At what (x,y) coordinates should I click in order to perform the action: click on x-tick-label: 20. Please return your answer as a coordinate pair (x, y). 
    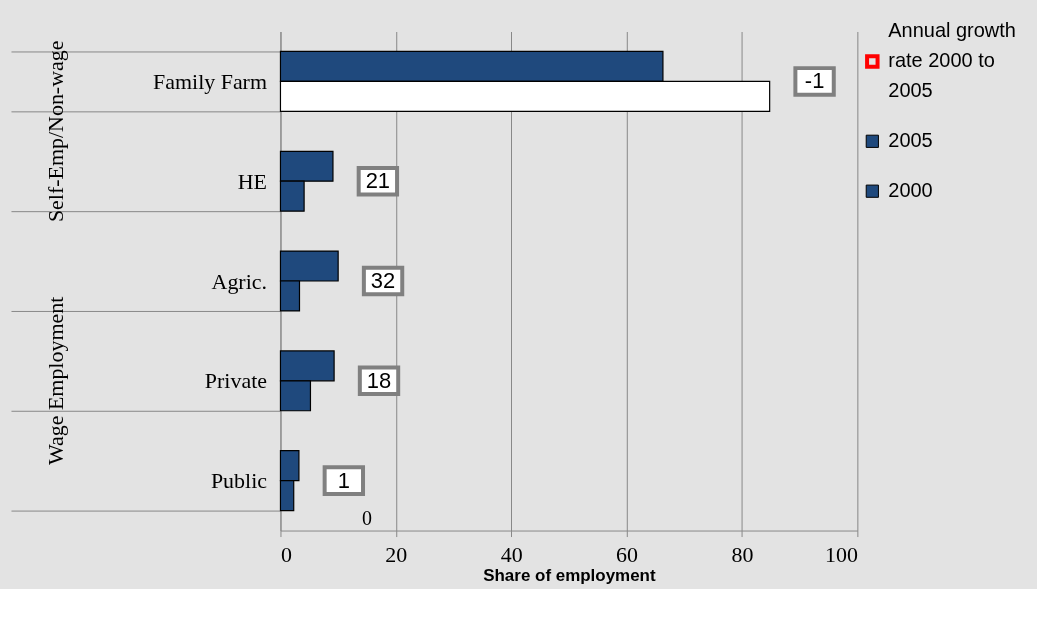
    Looking at the image, I should click on (396, 554).